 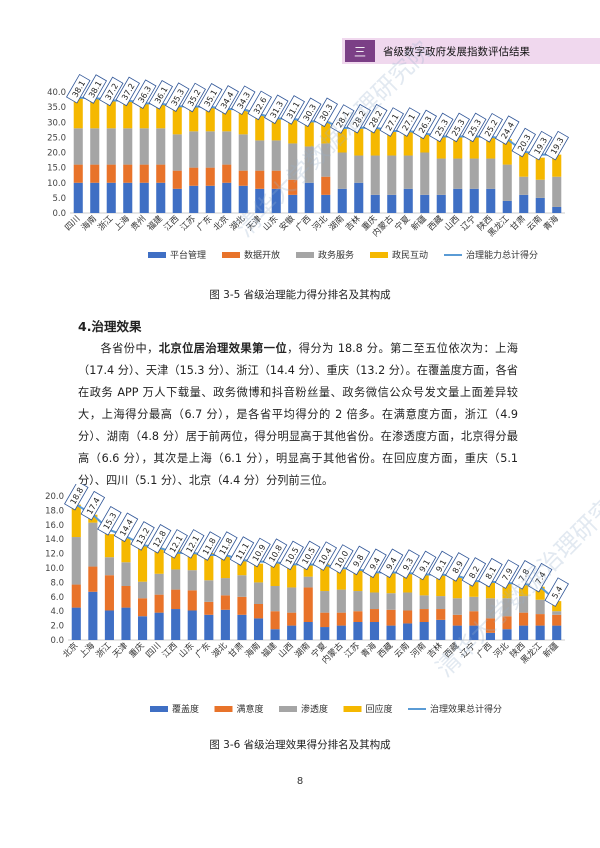 I want to click on category-label: 上海, so click(x=122, y=223).